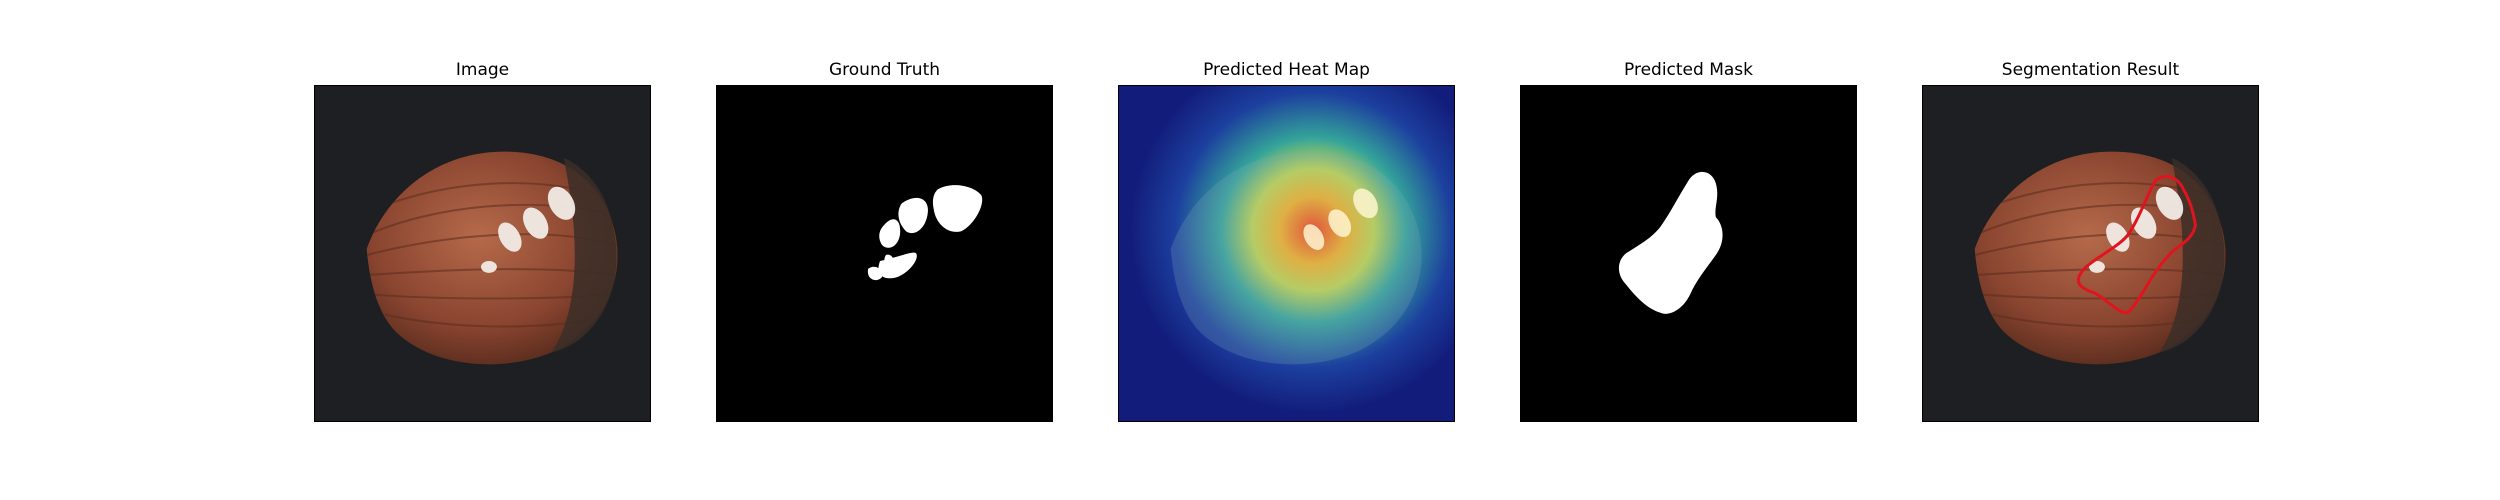 The height and width of the screenshot is (500, 2500). I want to click on panel-title-predicted-mask: Predicted Mask, so click(1688, 70).